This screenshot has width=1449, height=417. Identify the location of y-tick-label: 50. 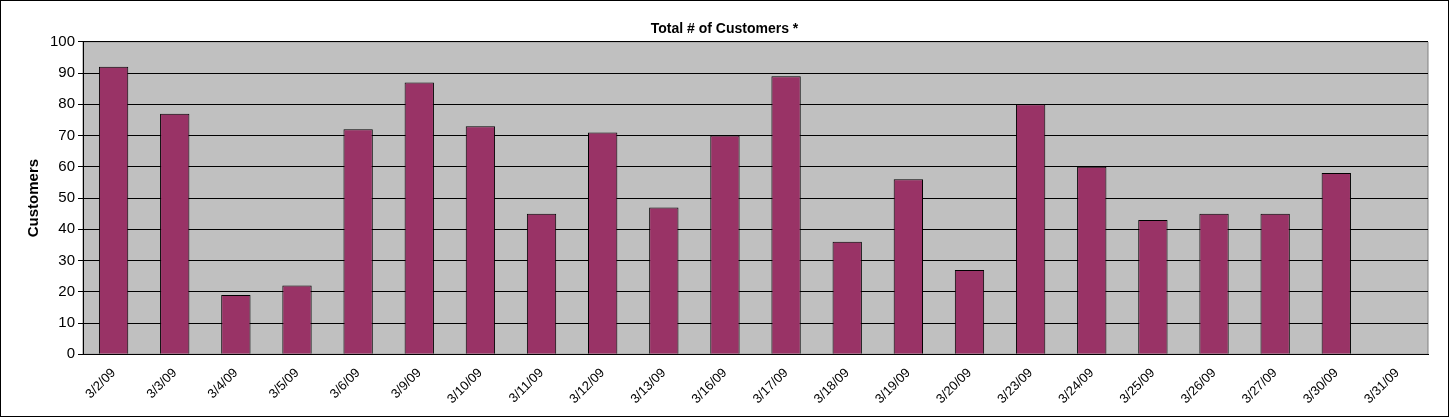
(67, 197).